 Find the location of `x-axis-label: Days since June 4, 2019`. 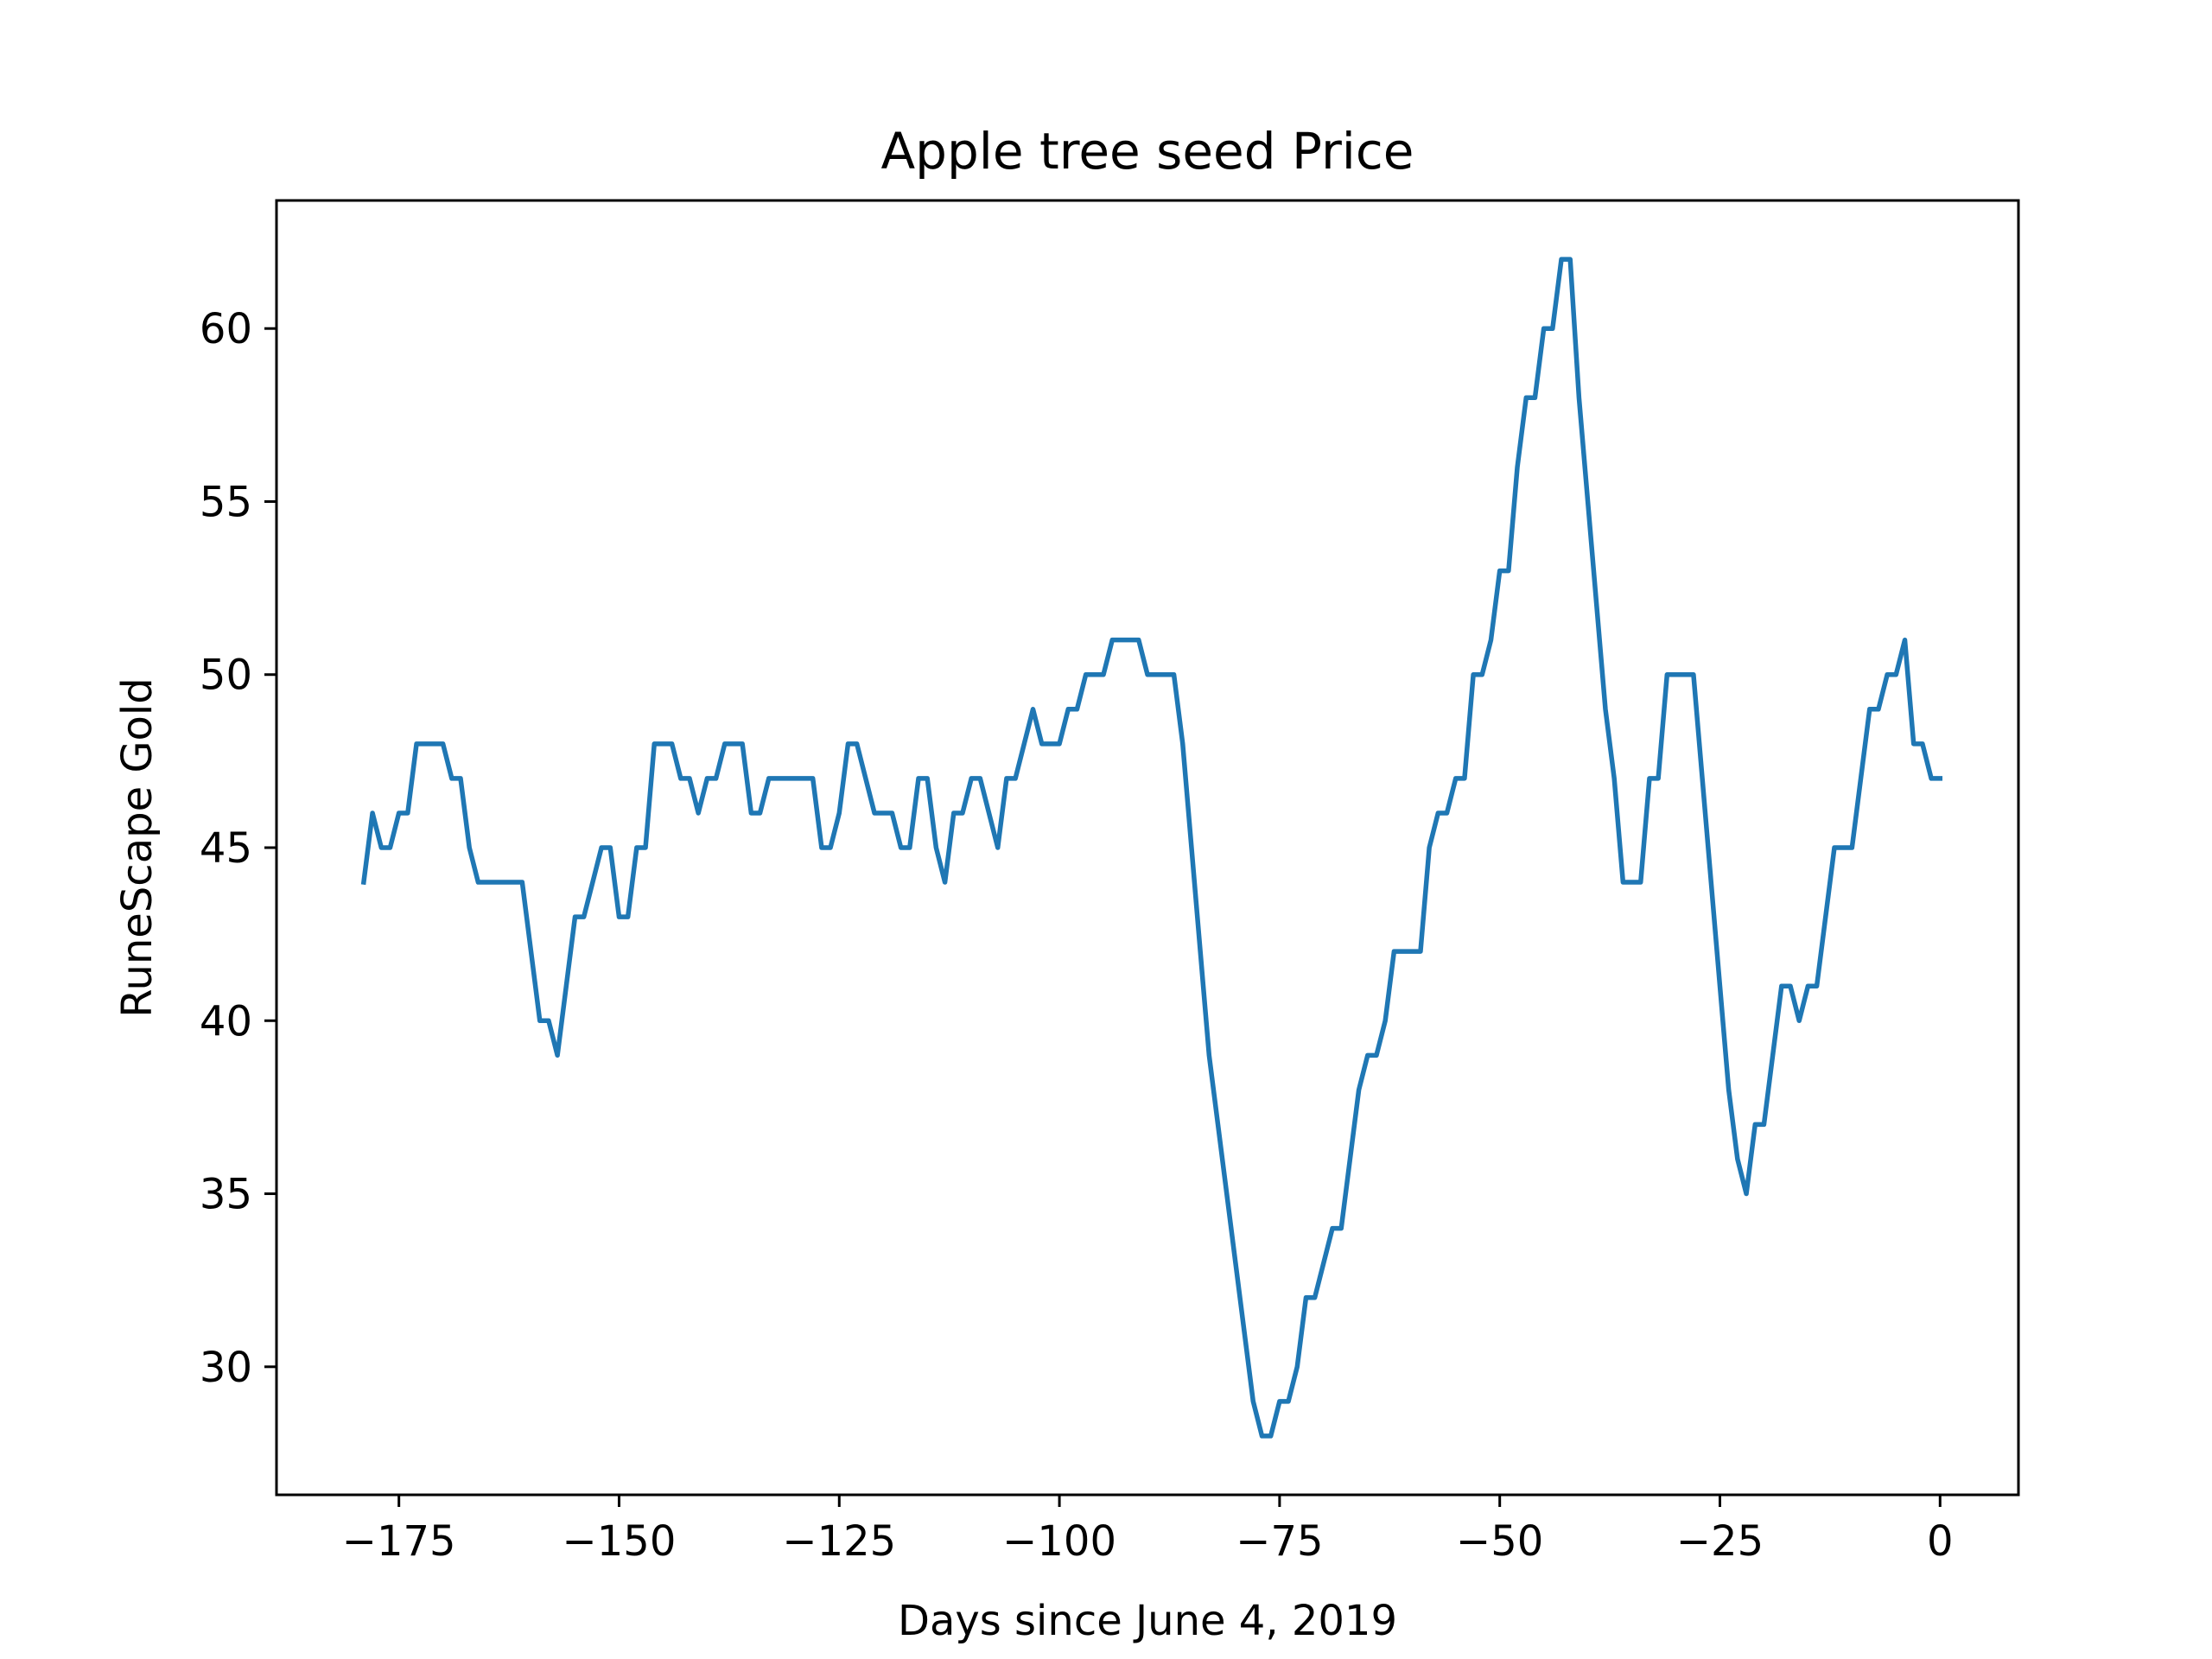

x-axis-label: Days since June 4, 2019 is located at coordinates (1147, 1621).